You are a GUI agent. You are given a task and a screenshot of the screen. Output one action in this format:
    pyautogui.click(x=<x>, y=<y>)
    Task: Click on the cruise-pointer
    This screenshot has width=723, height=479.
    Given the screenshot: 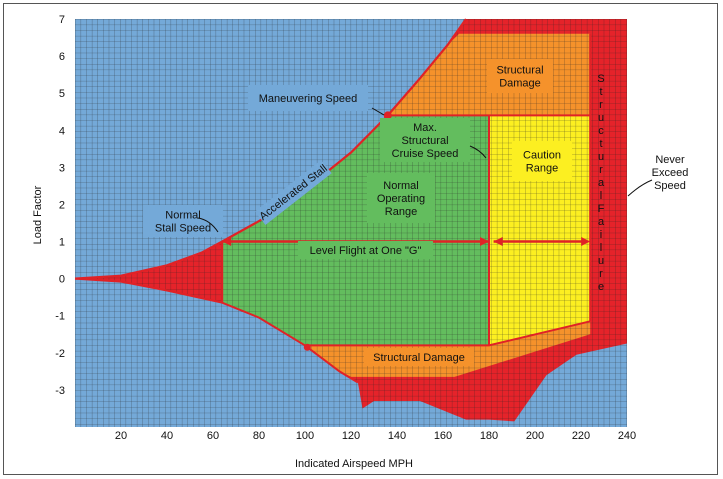 What is the action you would take?
    pyautogui.click(x=478, y=152)
    